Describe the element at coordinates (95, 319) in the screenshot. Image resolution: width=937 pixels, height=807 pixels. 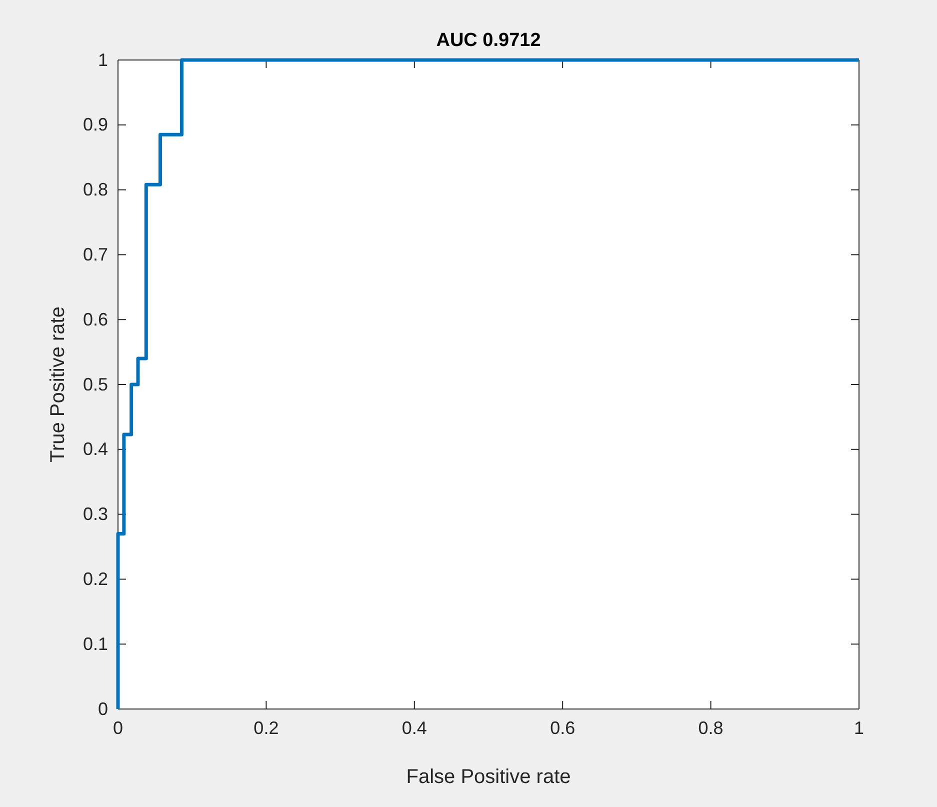
I see `y-tick-label: 0.6` at that location.